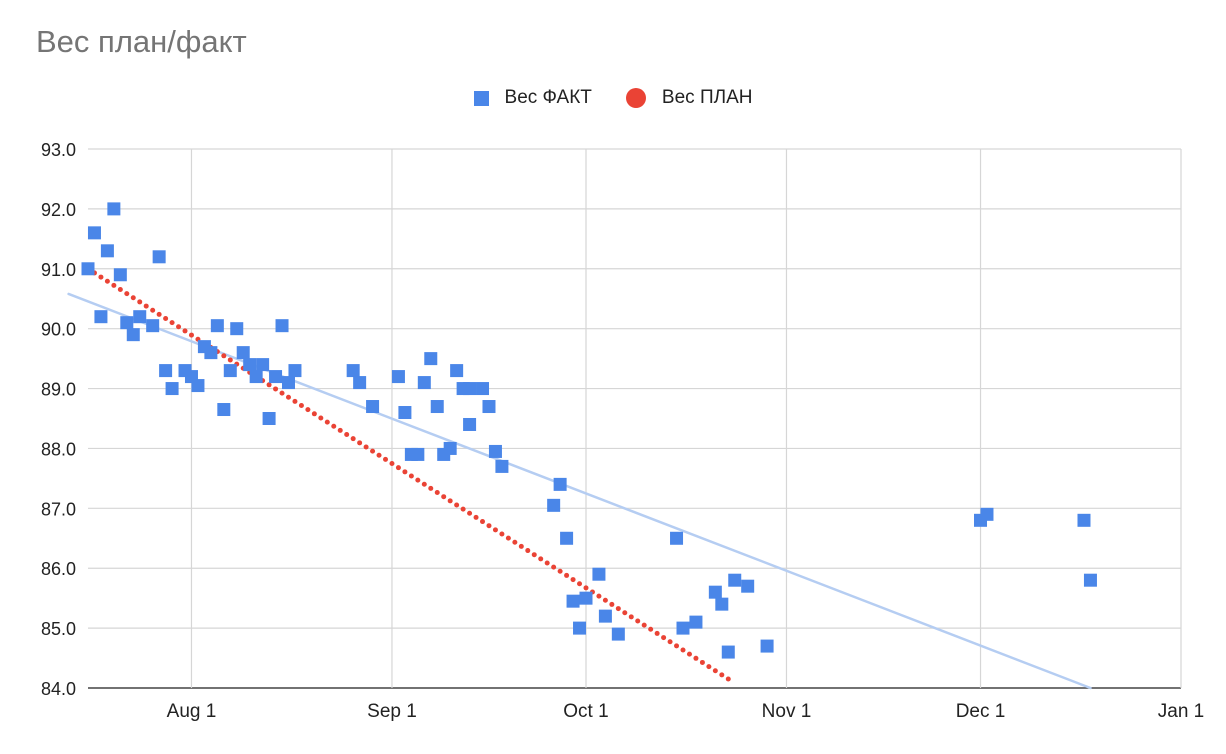 This screenshot has height=754, width=1226. Describe the element at coordinates (192, 711) in the screenshot. I see `x-tick-label: Aug 1` at that location.